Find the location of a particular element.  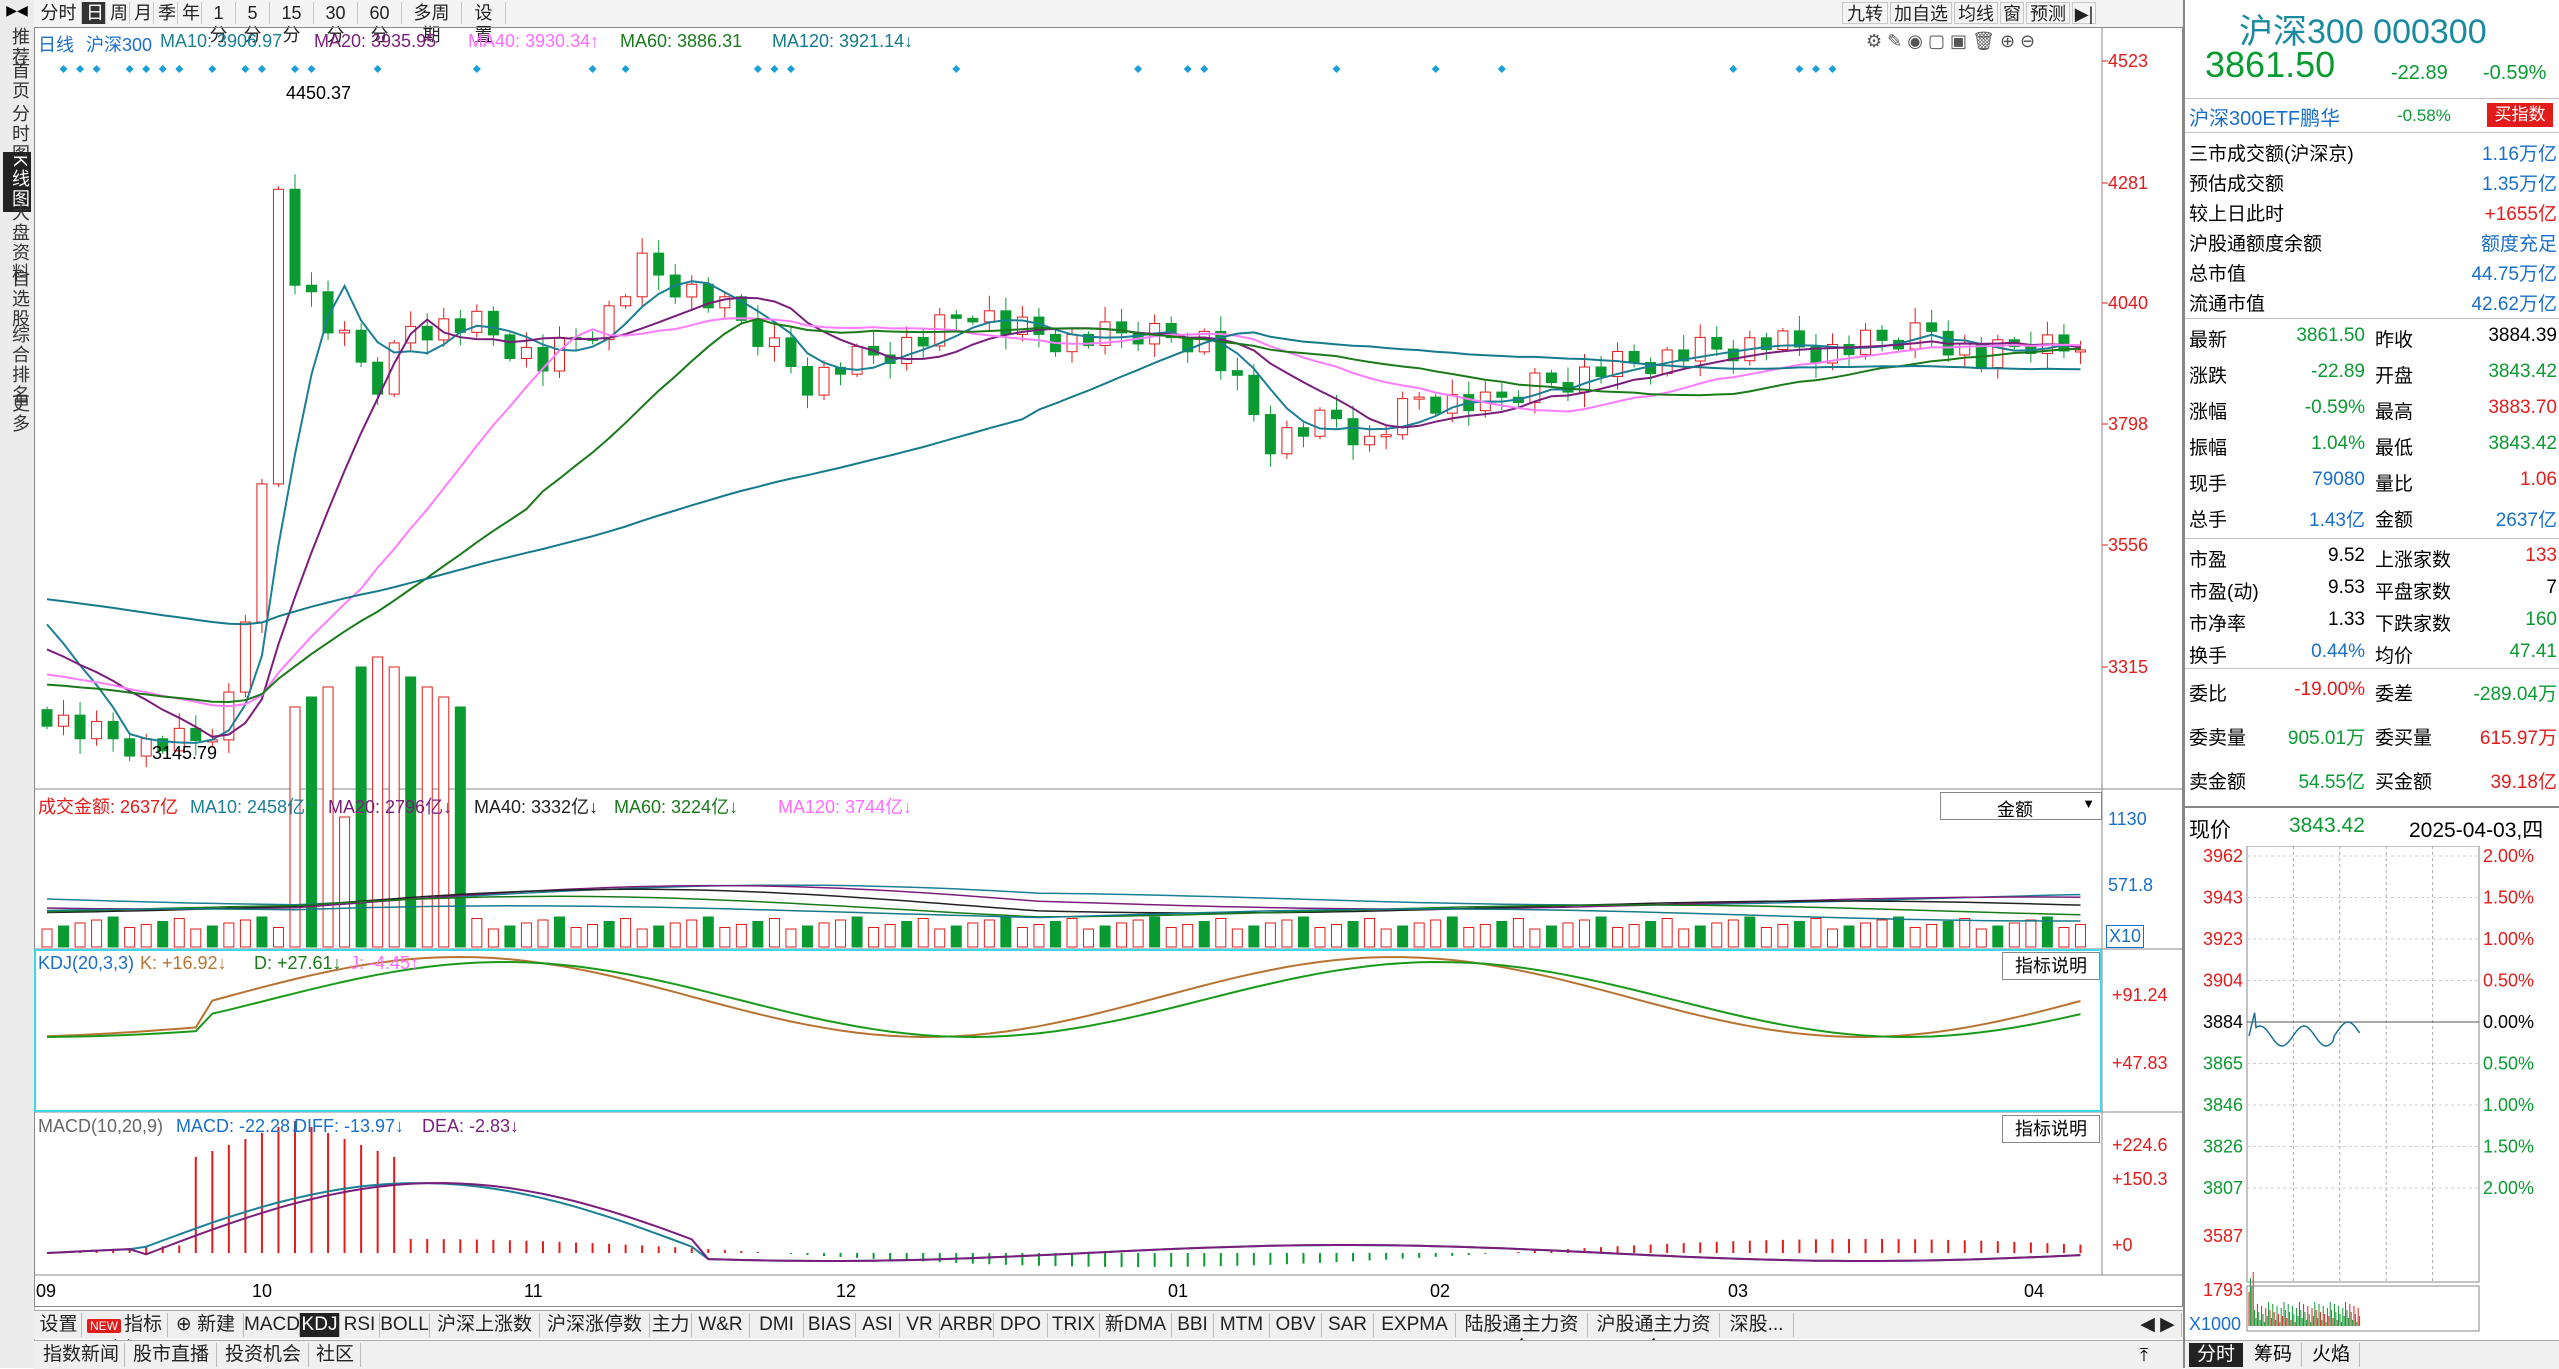

tab-settings: 设置 is located at coordinates (484, 23).